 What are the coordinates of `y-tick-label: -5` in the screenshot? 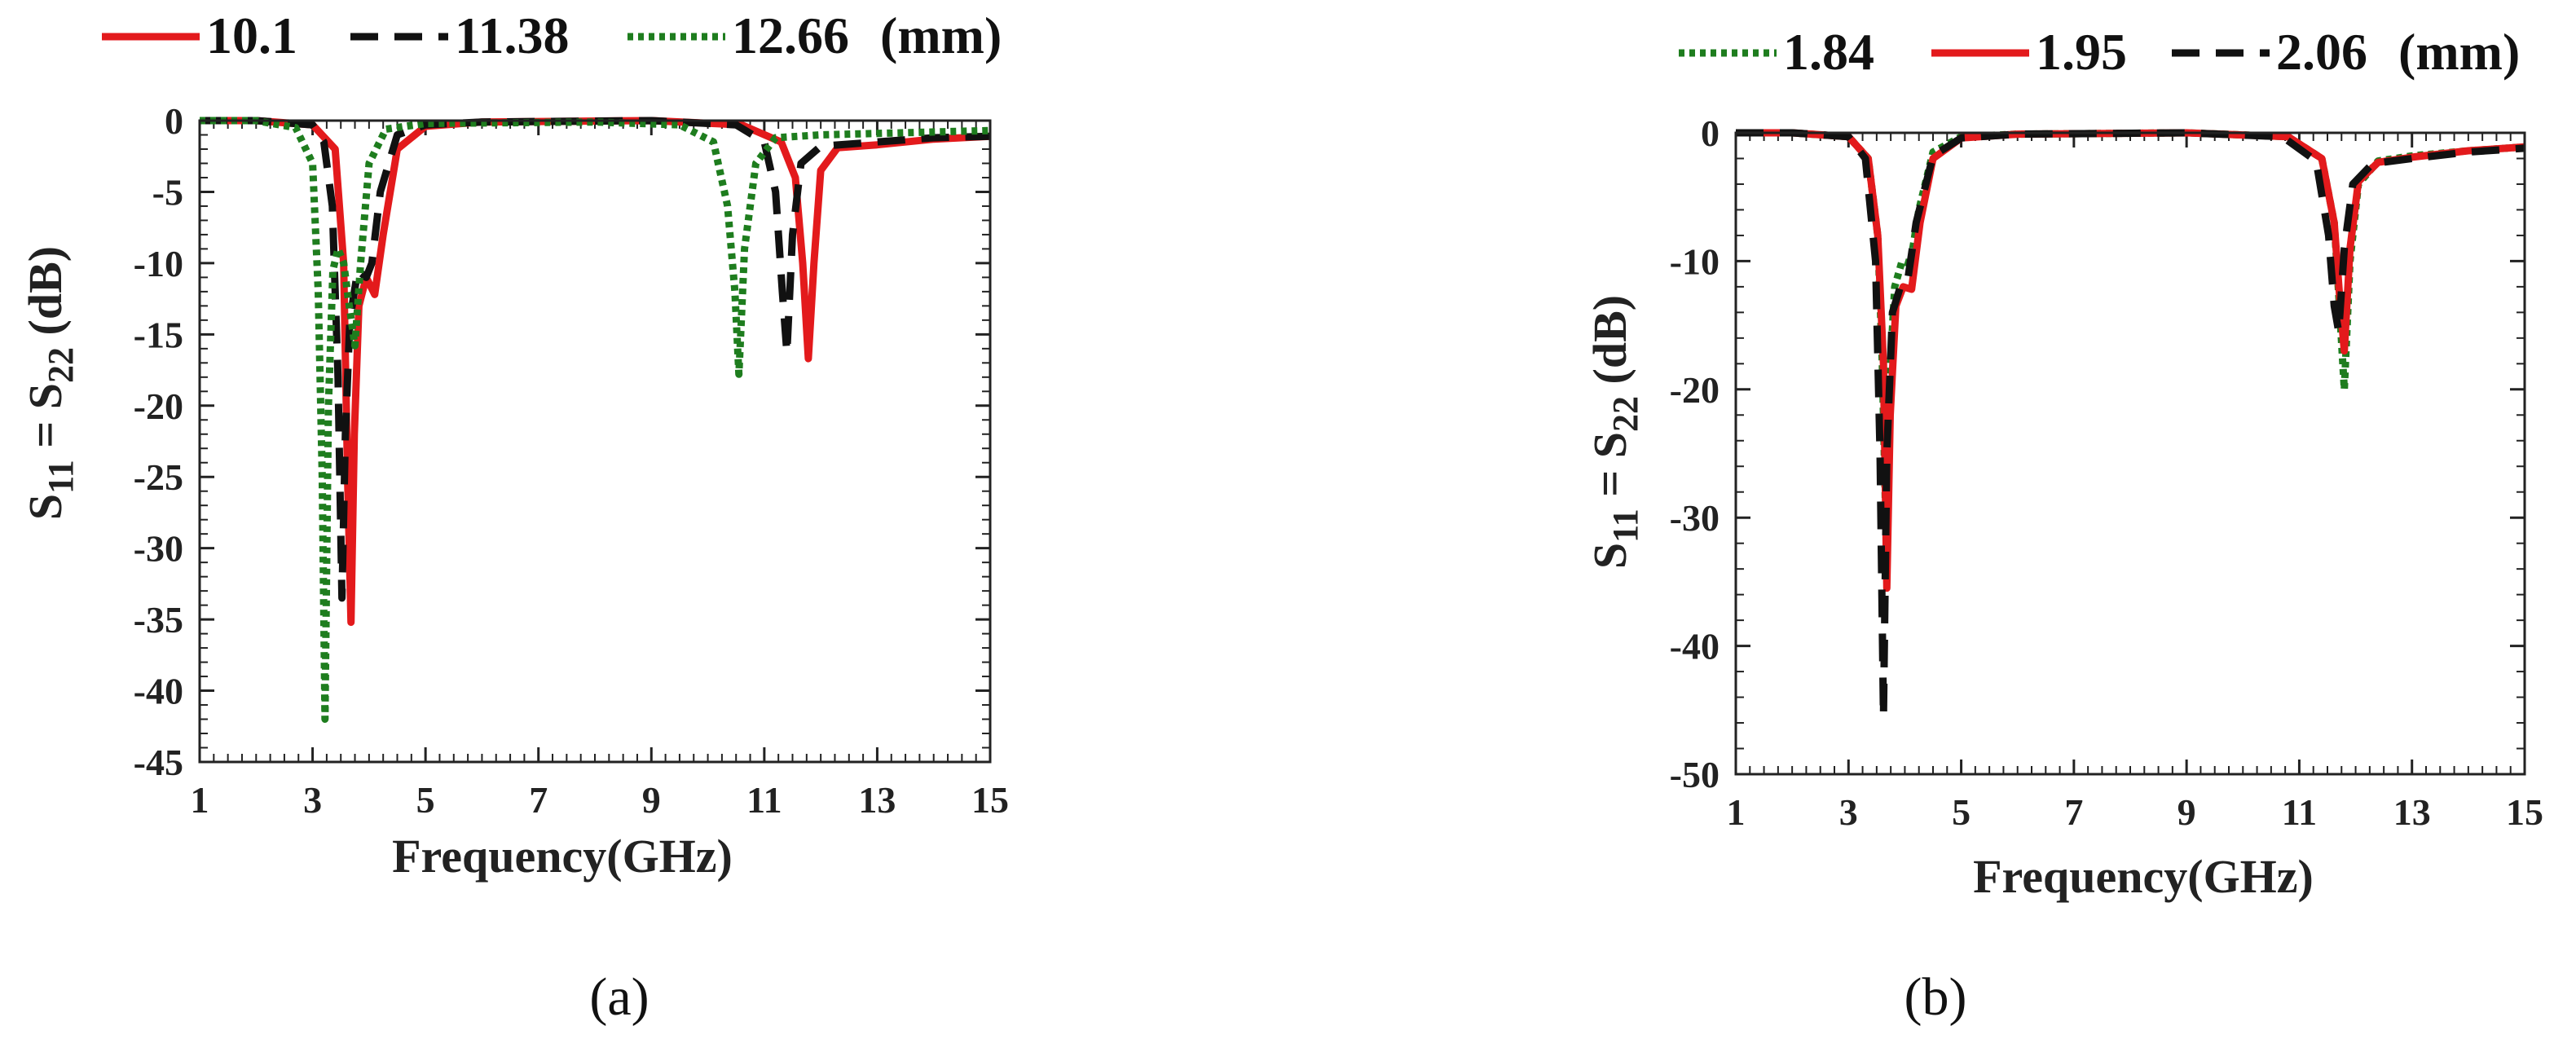 It's located at (167, 192).